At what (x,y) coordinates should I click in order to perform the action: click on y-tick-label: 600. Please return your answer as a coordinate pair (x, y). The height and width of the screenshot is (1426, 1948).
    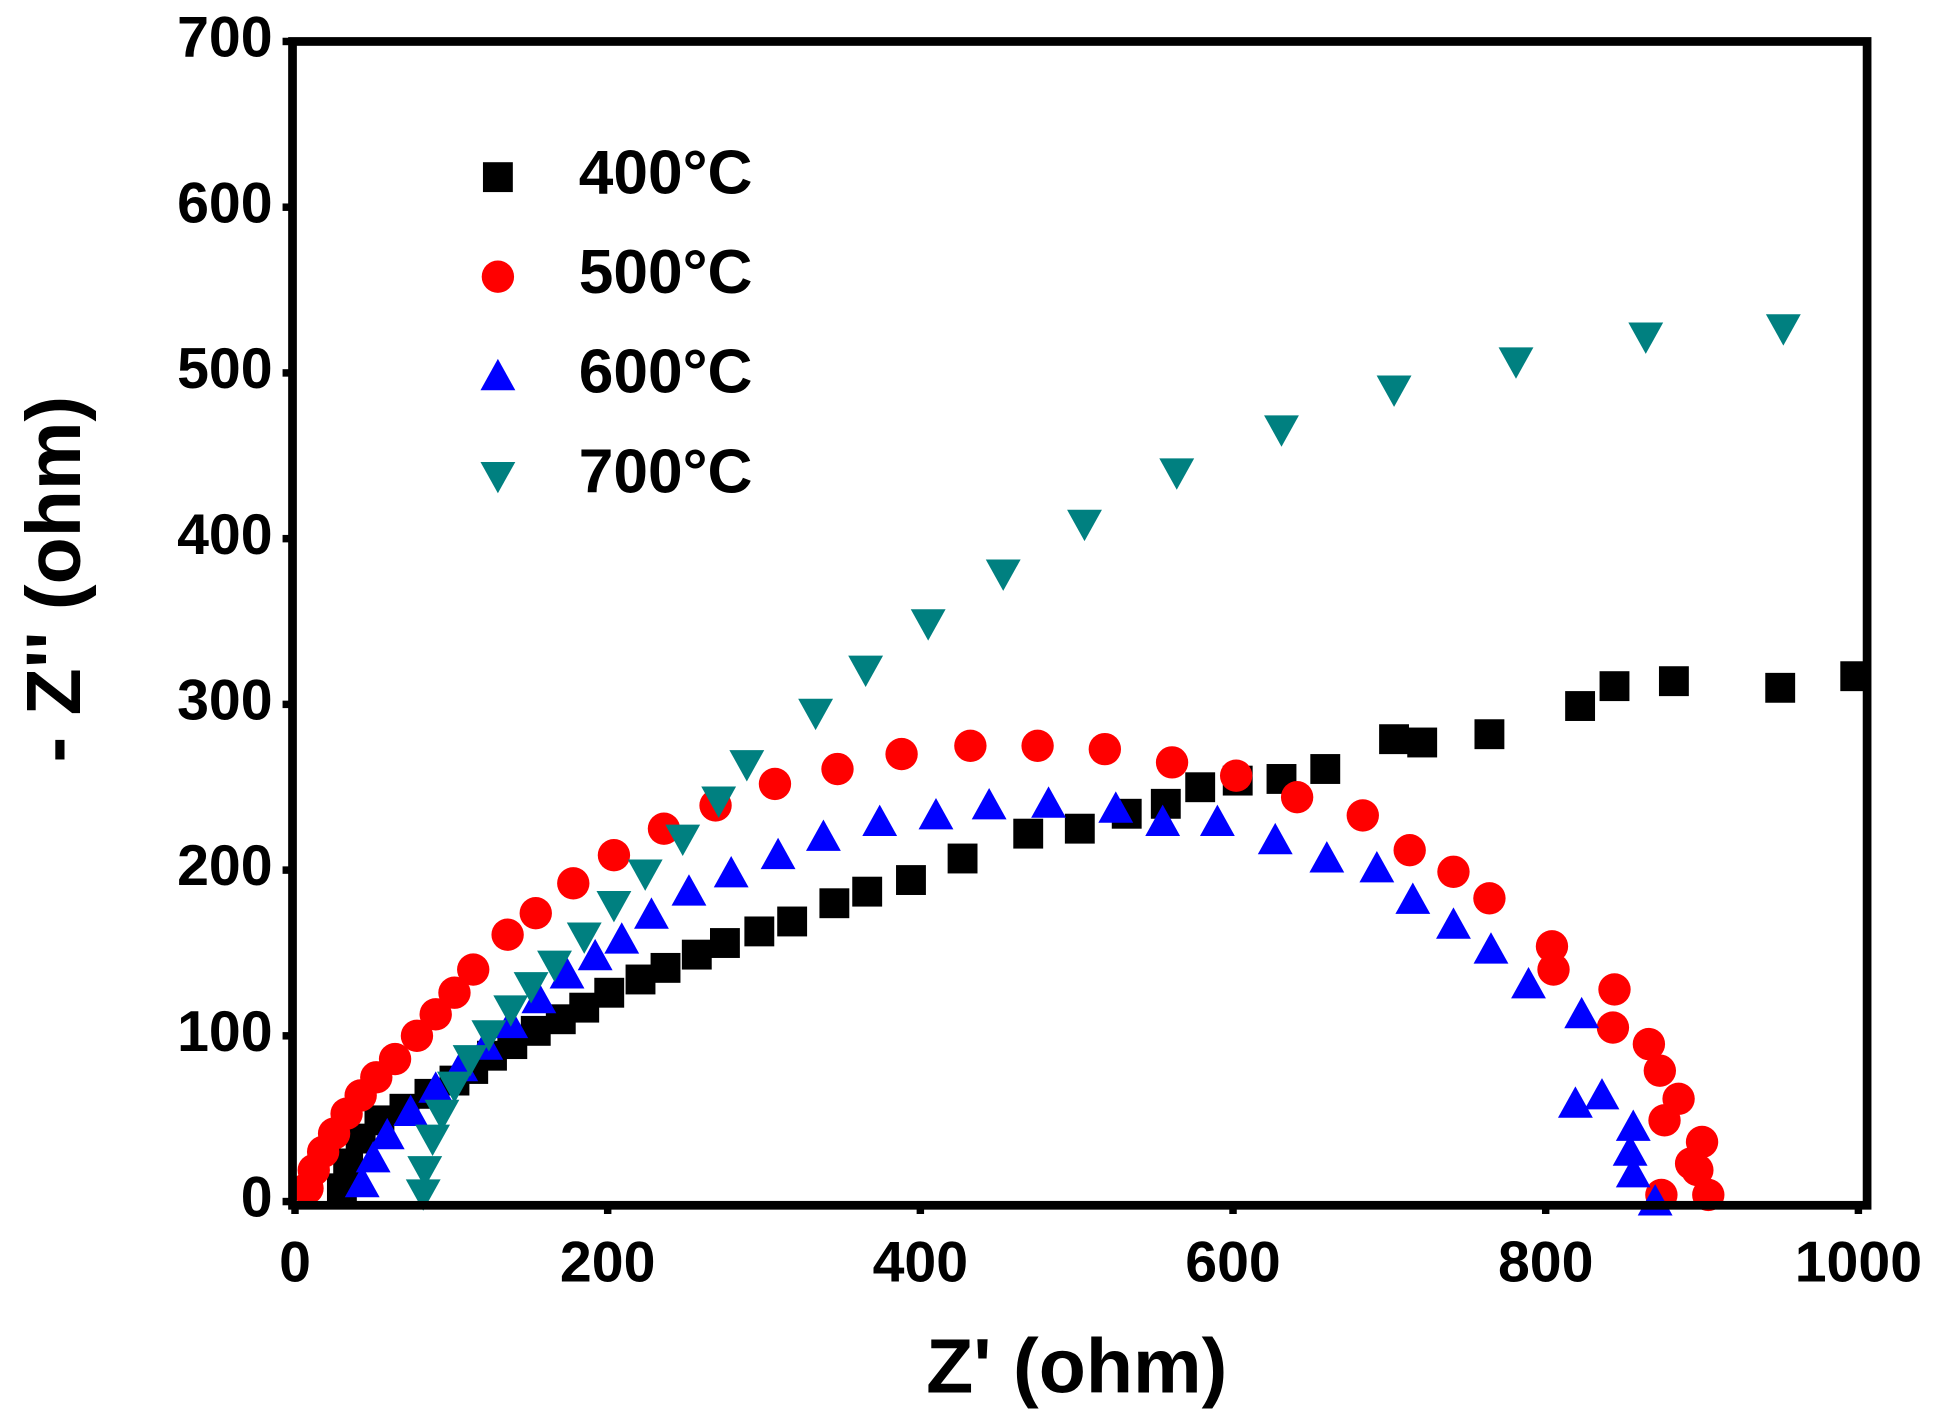
    Looking at the image, I should click on (225, 203).